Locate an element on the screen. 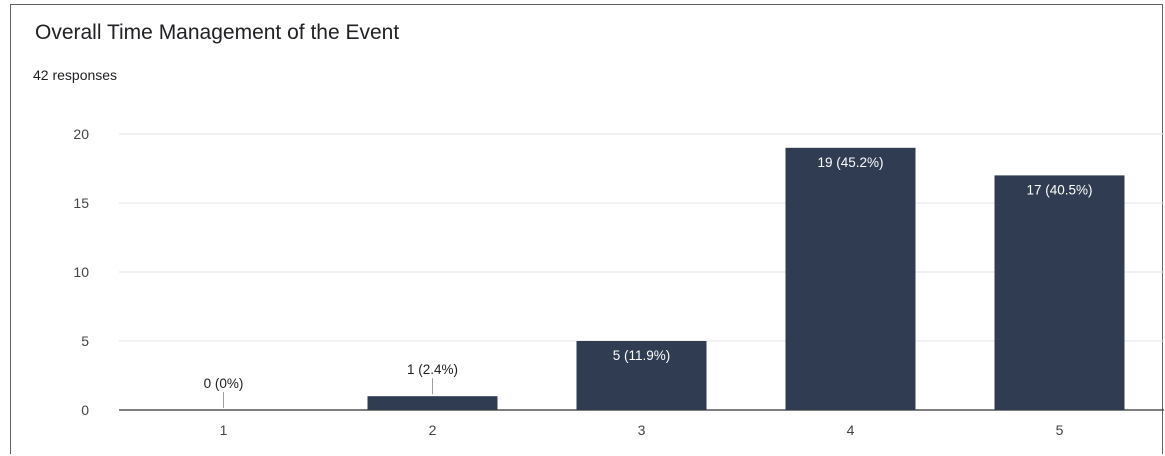 This screenshot has width=1165, height=456. y-tick-label: 0 is located at coordinates (85, 410).